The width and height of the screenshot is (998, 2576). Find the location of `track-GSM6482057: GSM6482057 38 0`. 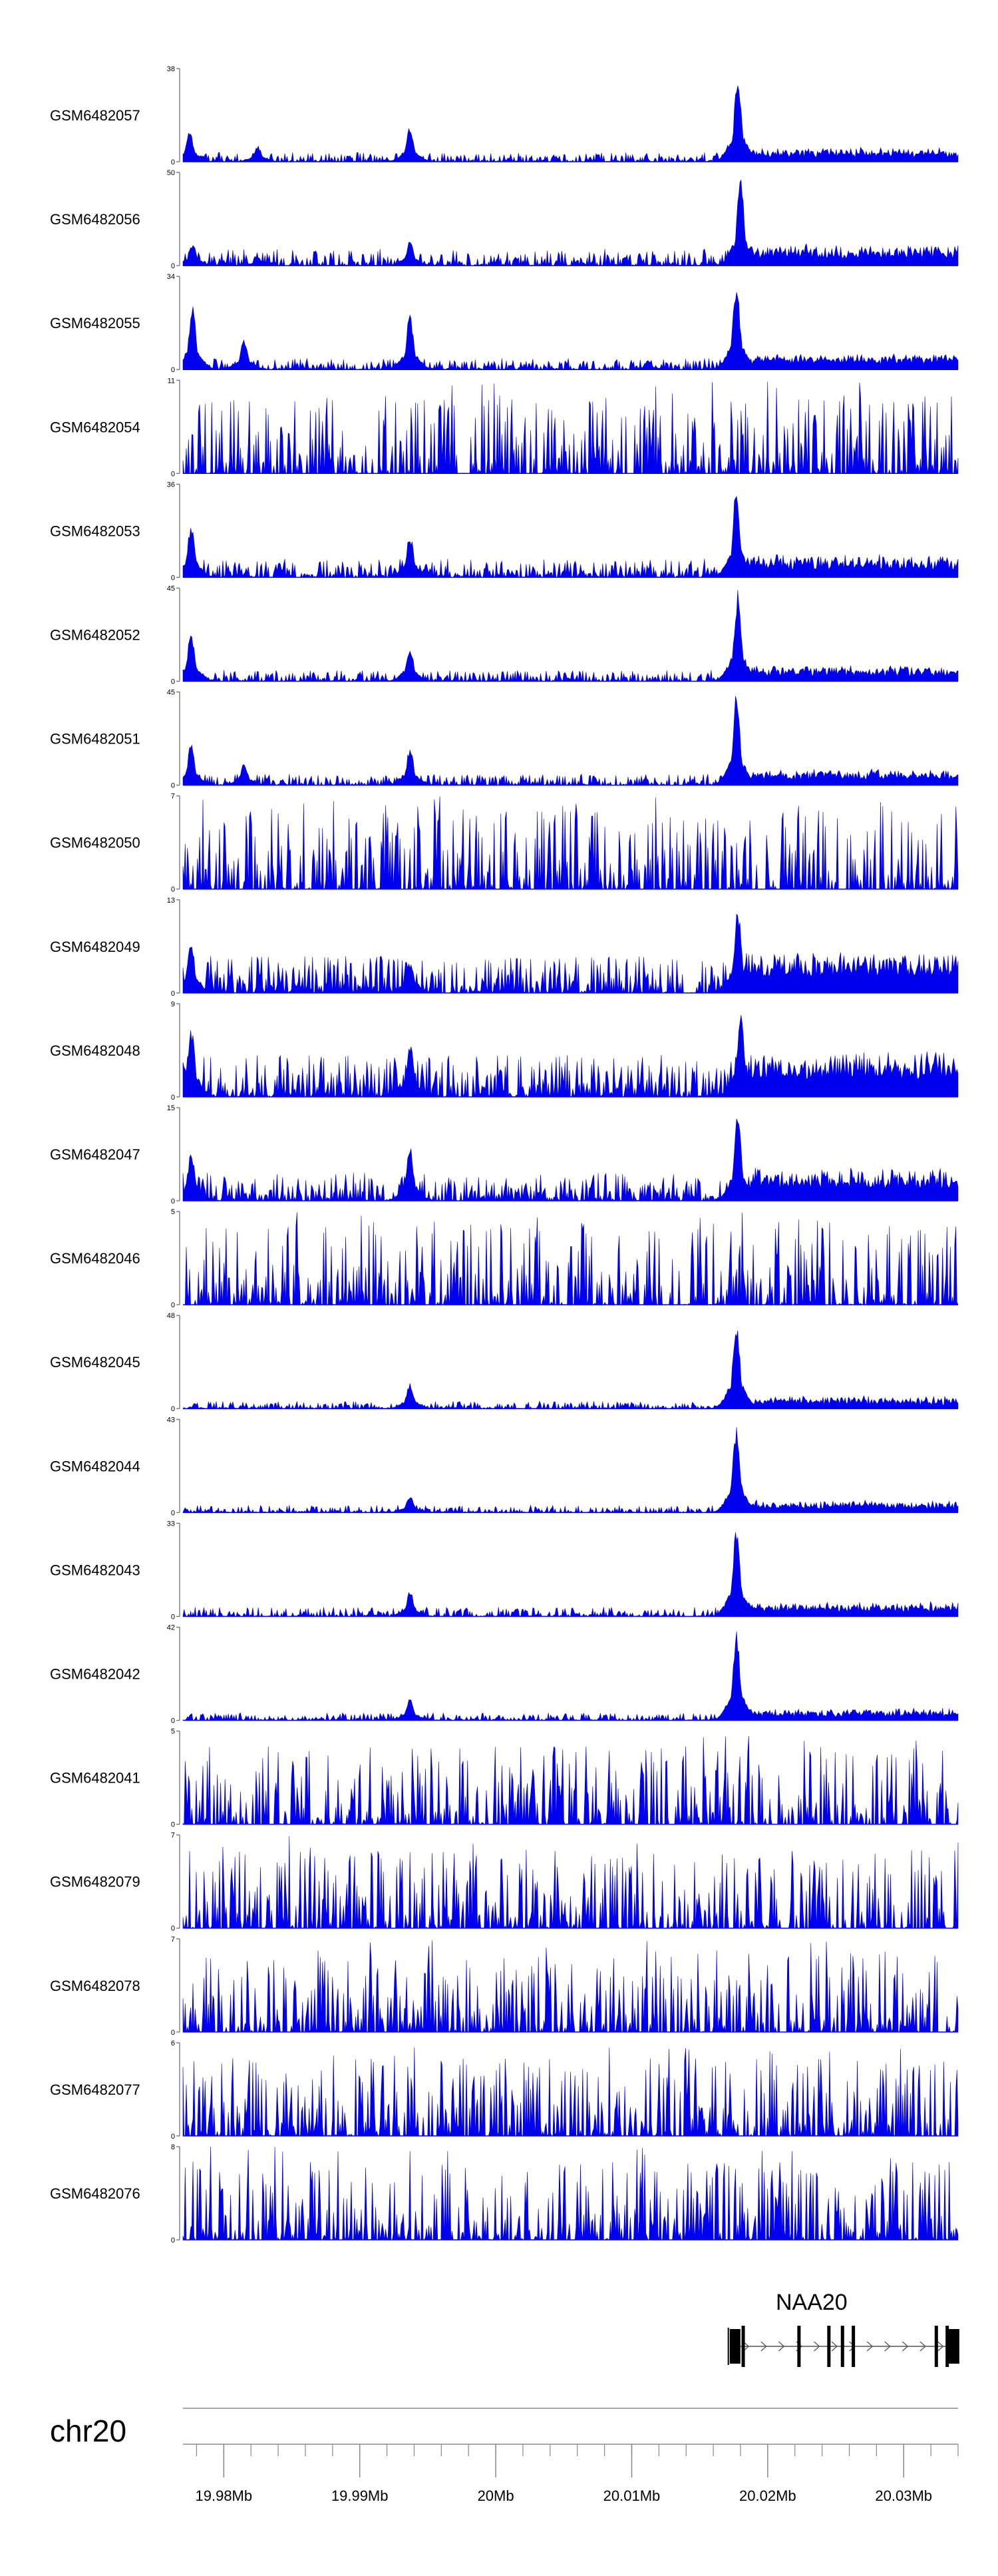

track-GSM6482057: GSM6482057 38 0 is located at coordinates (504, 115).